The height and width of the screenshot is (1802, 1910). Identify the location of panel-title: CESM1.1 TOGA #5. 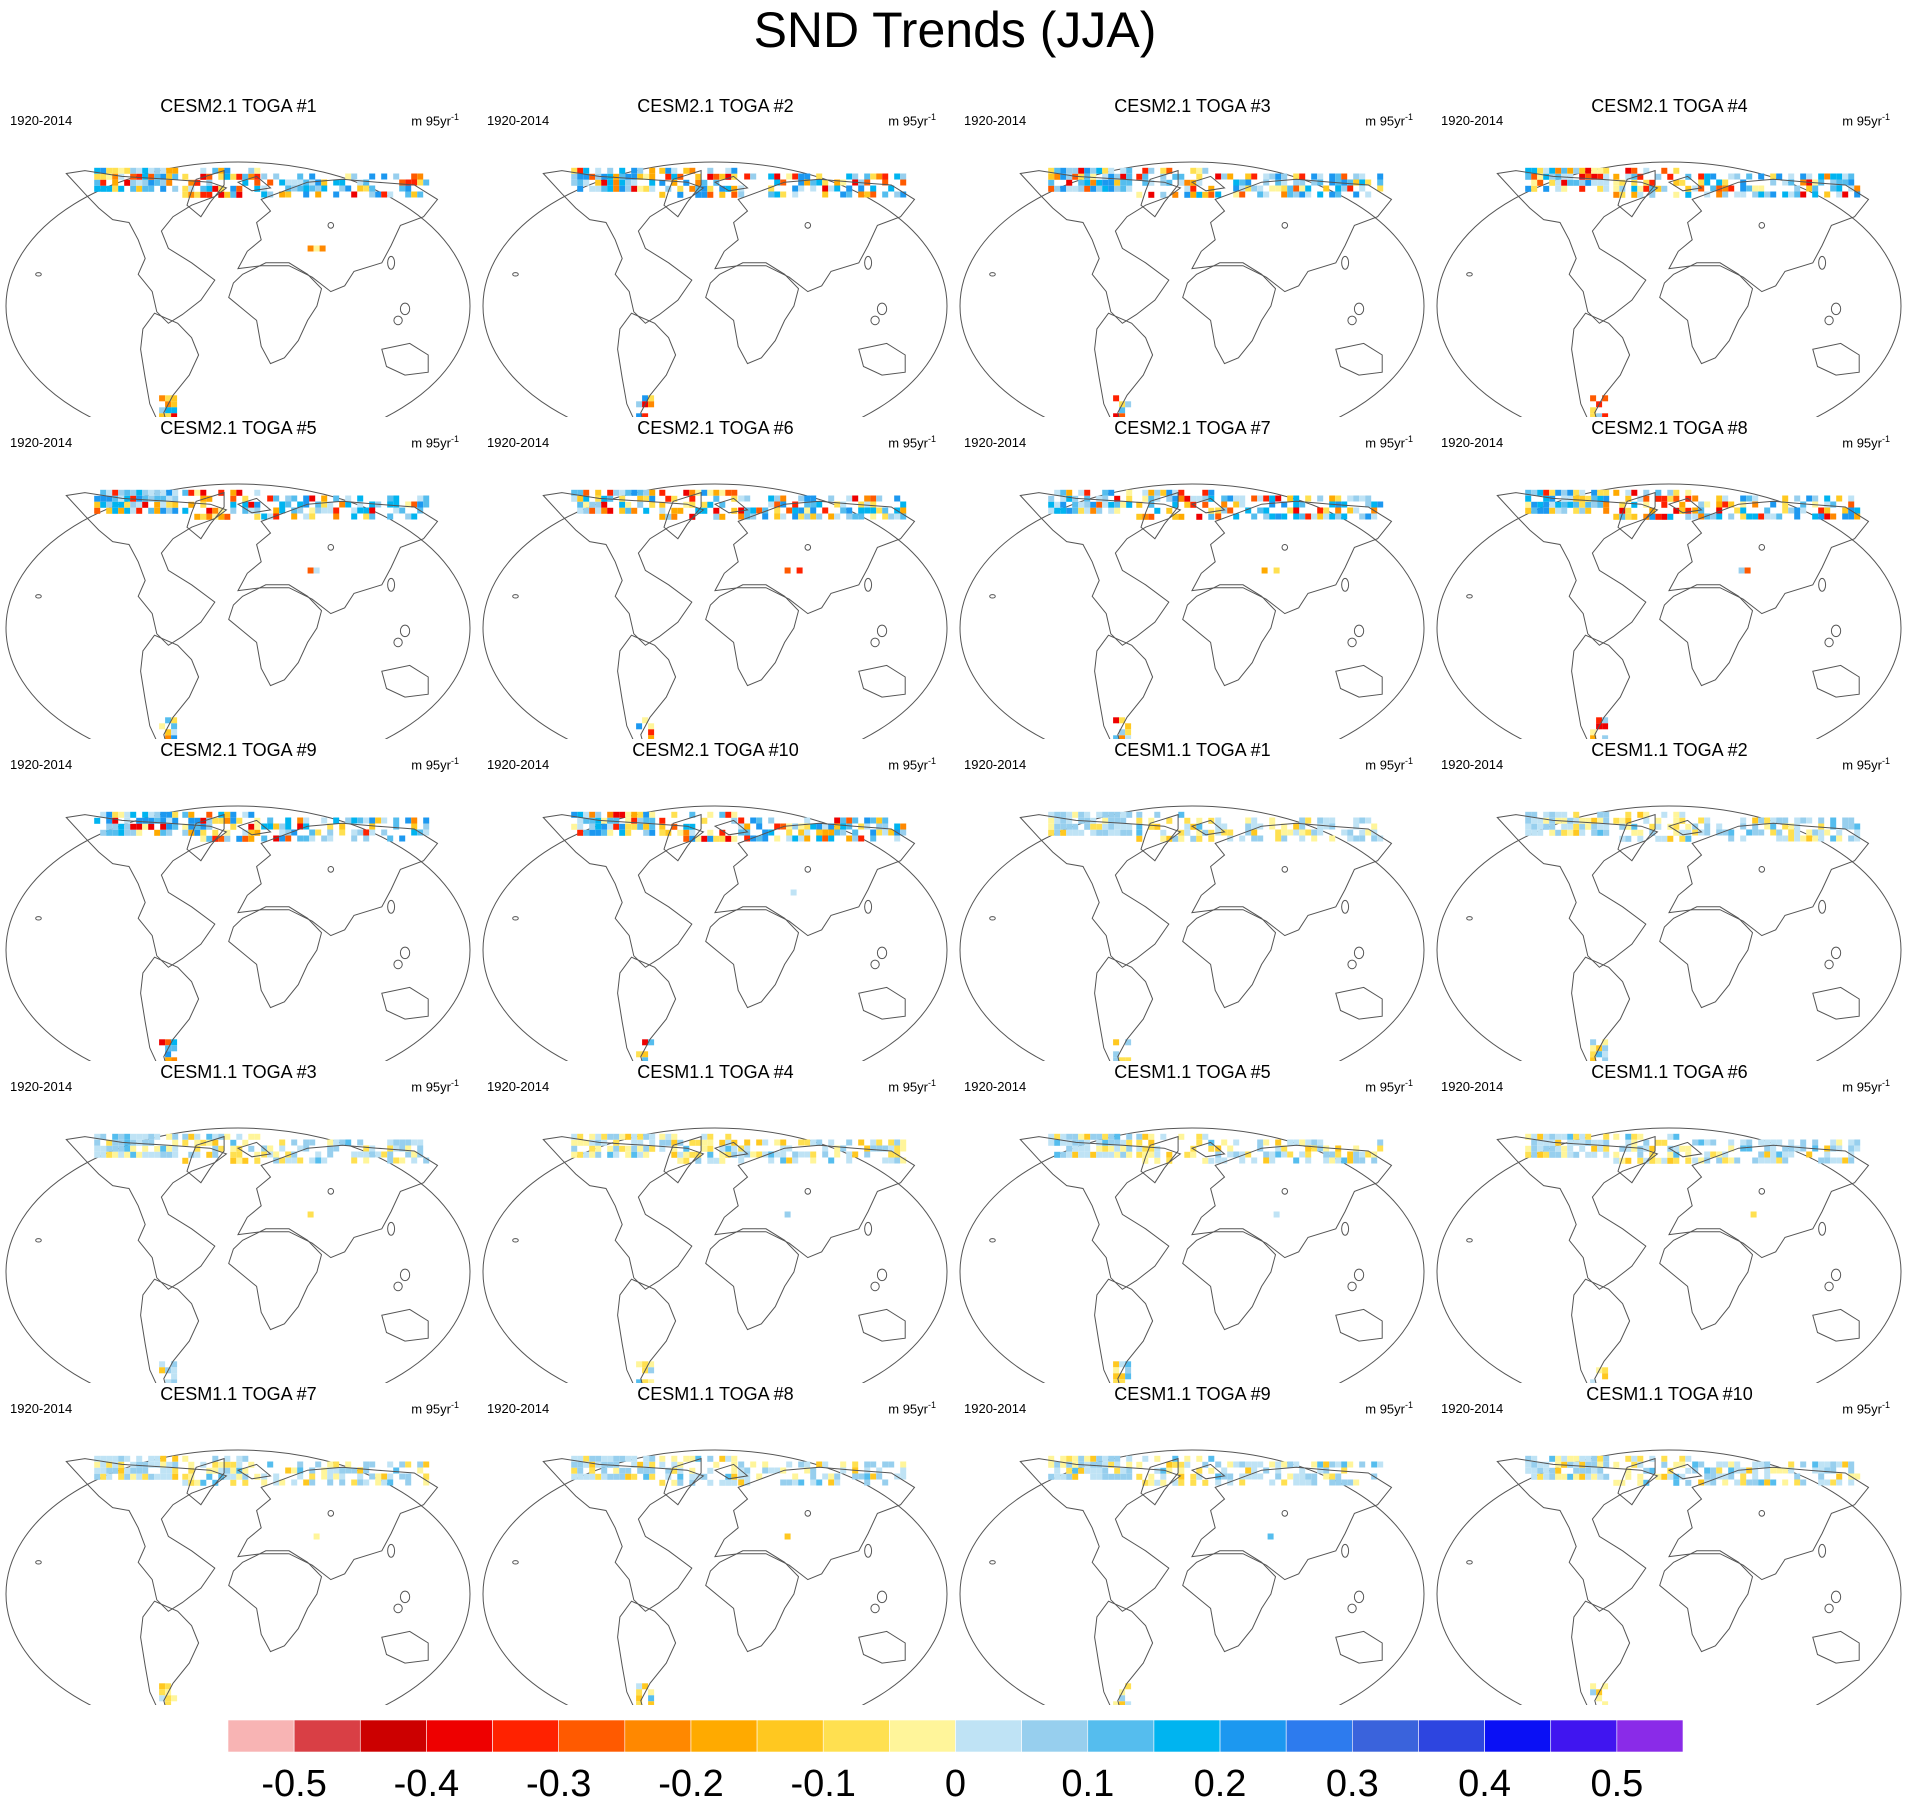
(1192, 1072).